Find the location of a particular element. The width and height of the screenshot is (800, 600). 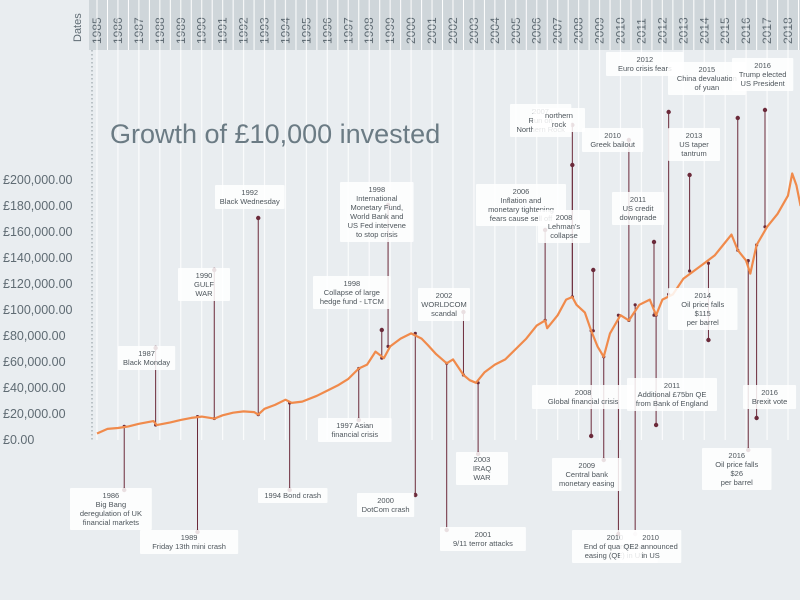

annotation-text: Black Monday is located at coordinates (146, 362).